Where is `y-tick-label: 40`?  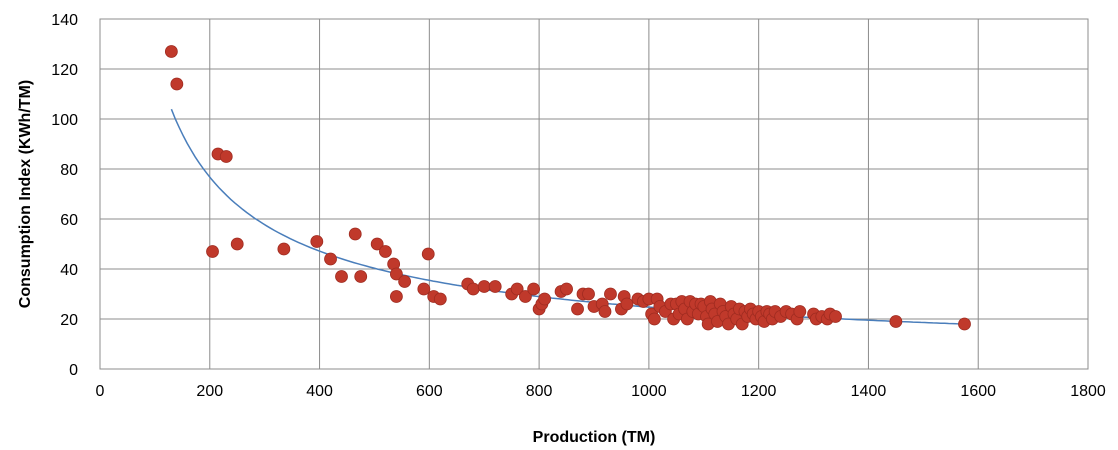
y-tick-label: 40 is located at coordinates (69, 270).